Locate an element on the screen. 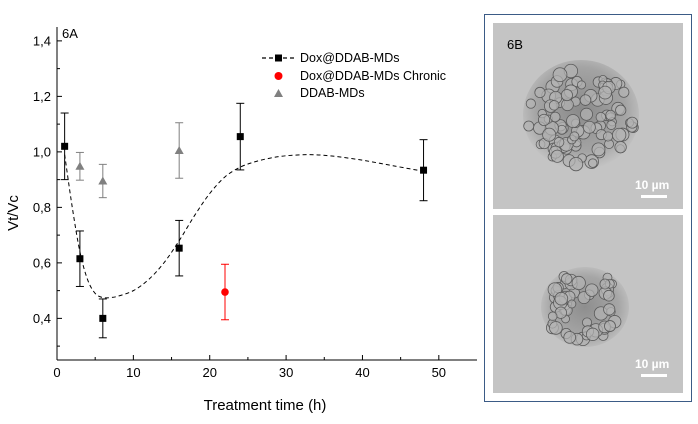  y-tick-label: 1,4 is located at coordinates (42, 40).